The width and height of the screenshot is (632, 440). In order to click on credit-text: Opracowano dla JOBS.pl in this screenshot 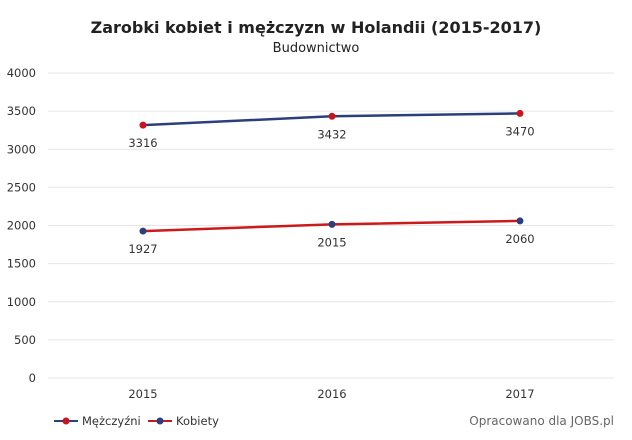, I will do `click(541, 421)`.